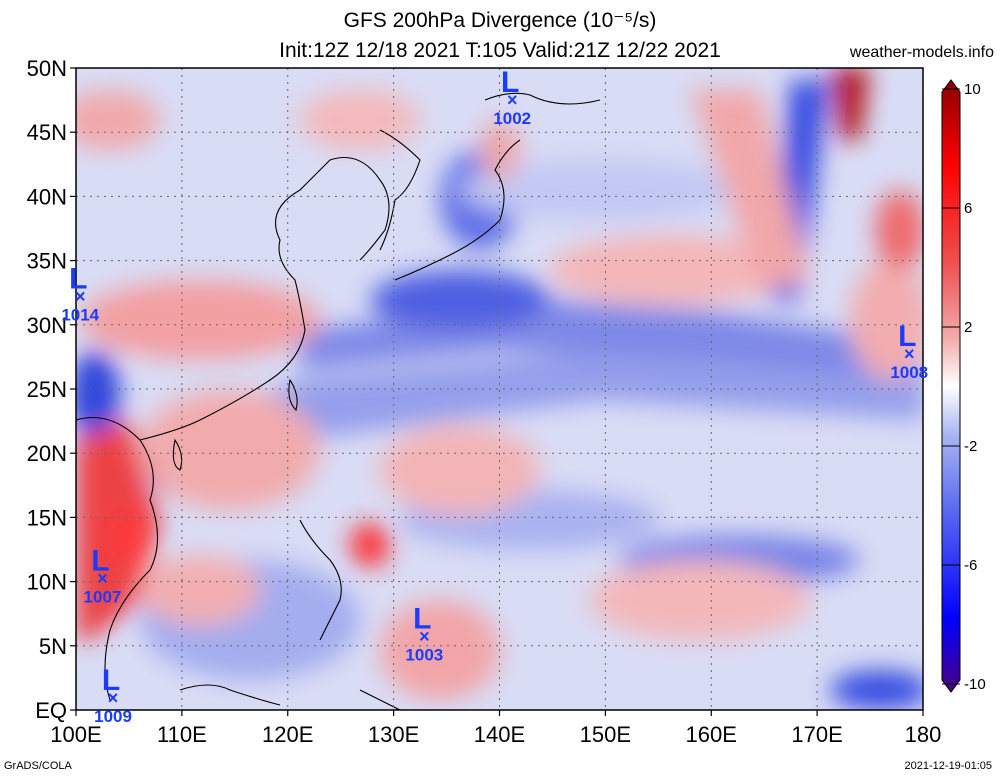 This screenshot has width=1000, height=779. I want to click on colorbar-tick-label: -10, so click(975, 684).